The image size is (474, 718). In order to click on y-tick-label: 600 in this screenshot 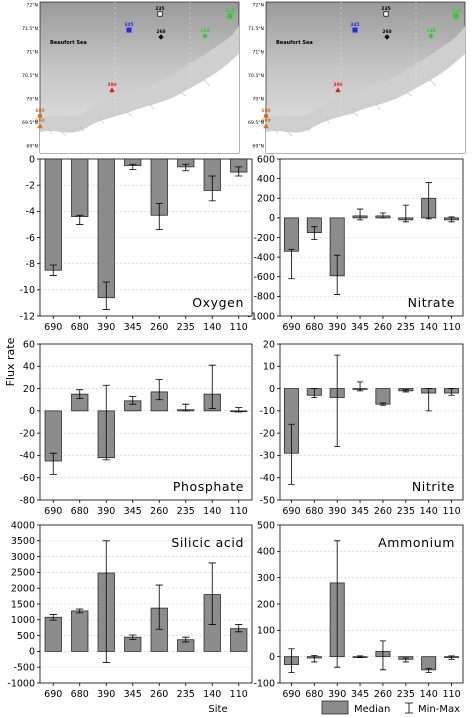, I will do `click(266, 160)`.